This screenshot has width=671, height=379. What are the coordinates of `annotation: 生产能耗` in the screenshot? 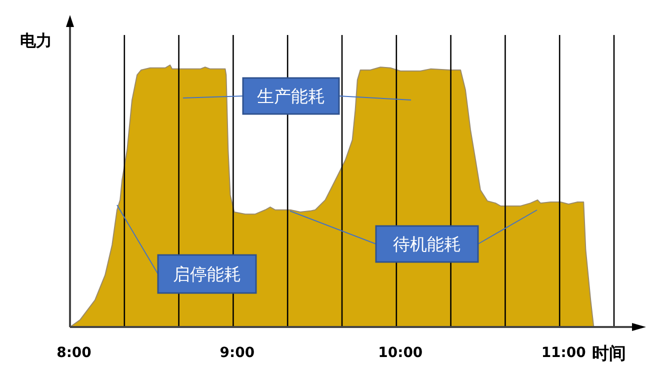 It's located at (291, 97).